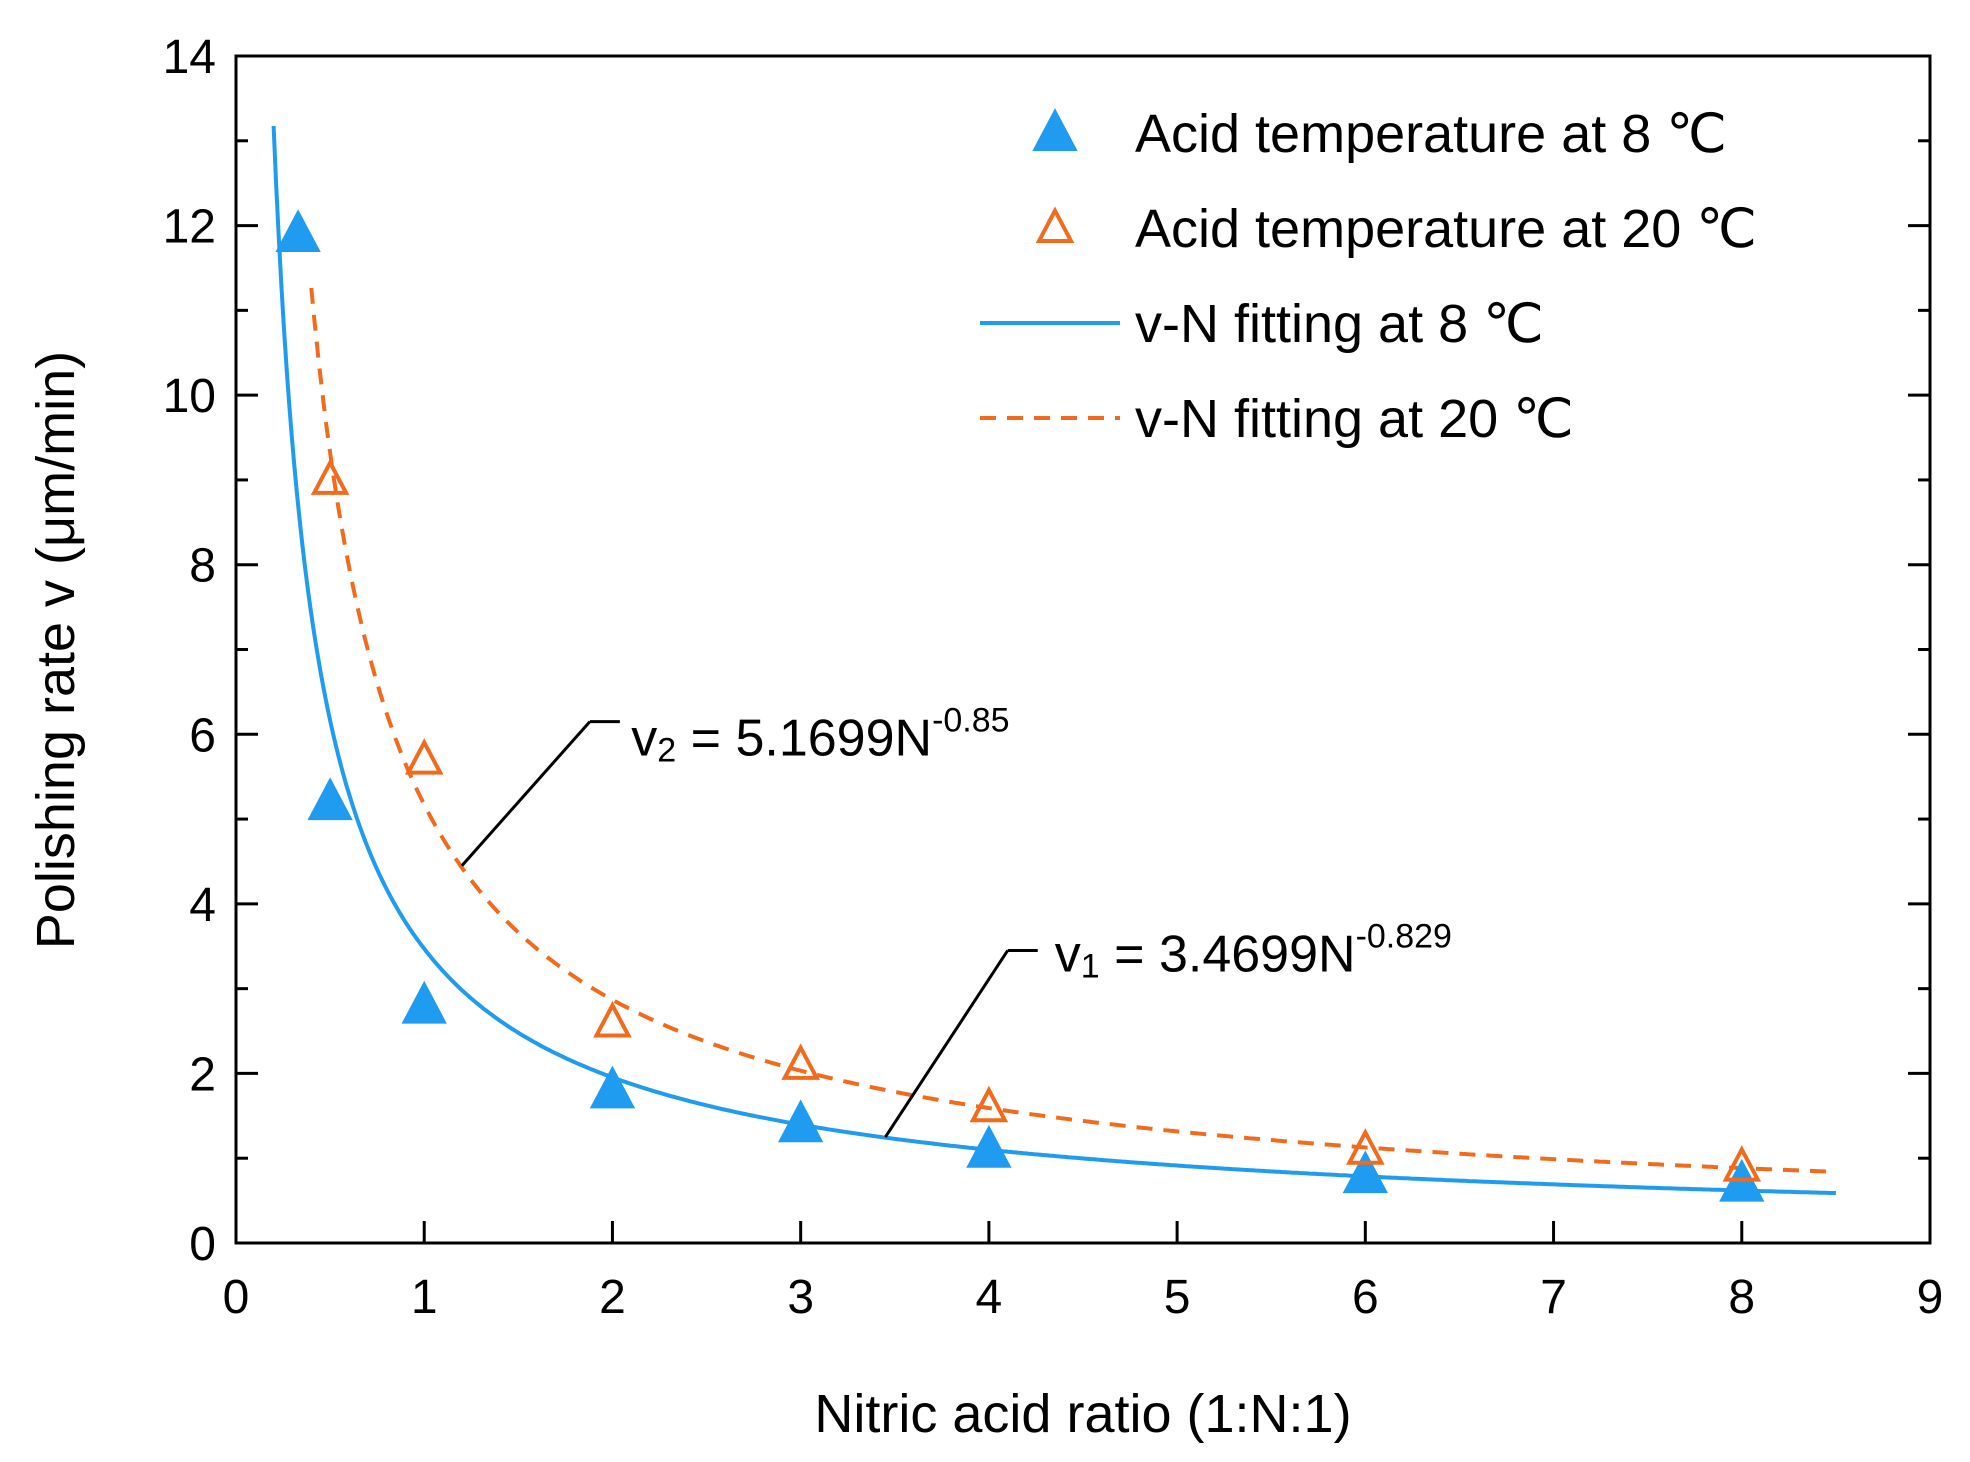 The width and height of the screenshot is (1970, 1462). I want to click on equation-v2: v2 = 5.1699N-0.85, so click(820, 735).